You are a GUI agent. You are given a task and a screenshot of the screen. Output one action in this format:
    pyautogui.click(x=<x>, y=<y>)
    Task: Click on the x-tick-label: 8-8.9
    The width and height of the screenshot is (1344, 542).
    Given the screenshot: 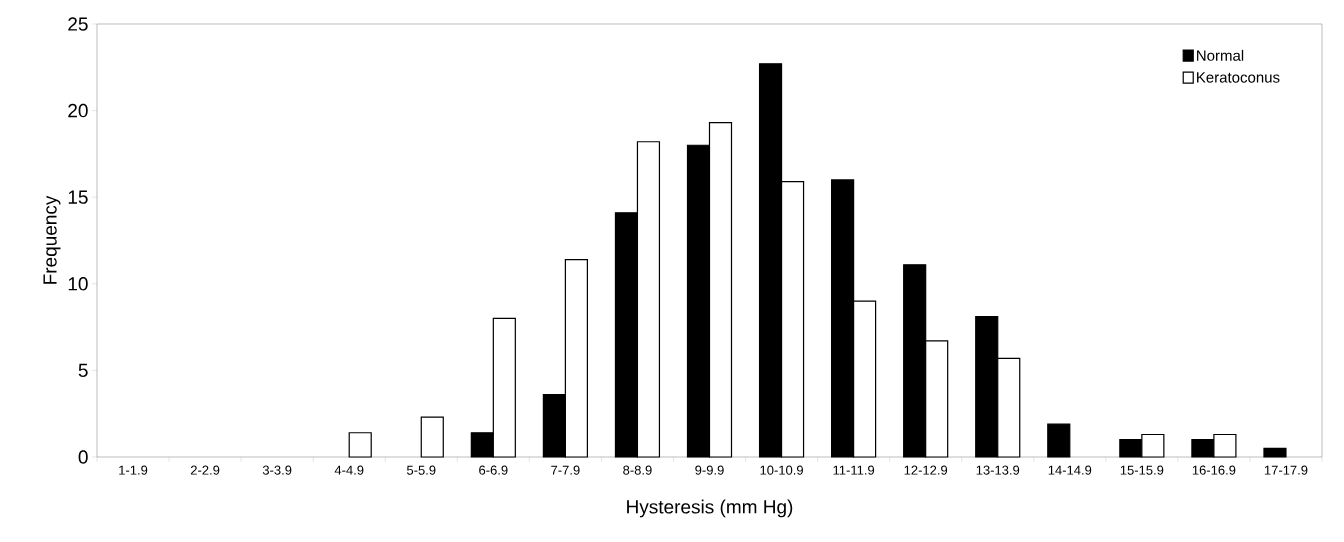 What is the action you would take?
    pyautogui.click(x=637, y=470)
    